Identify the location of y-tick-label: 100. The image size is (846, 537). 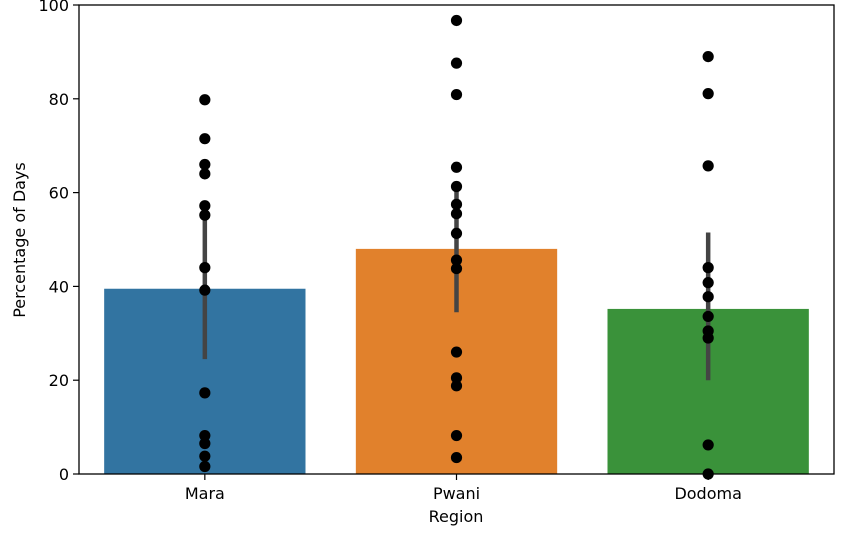
(53, 7).